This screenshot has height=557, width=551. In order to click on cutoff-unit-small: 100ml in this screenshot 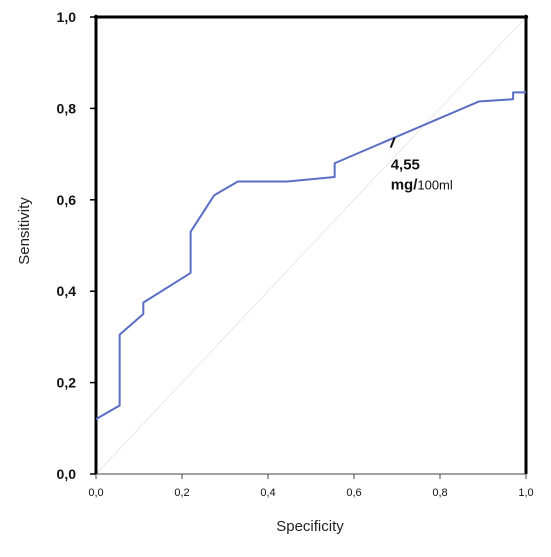, I will do `click(435, 185)`.